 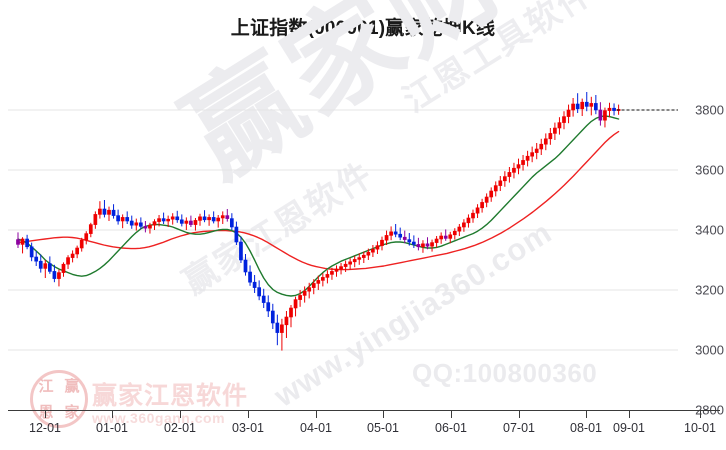 I want to click on y-tick-label: 3000, so click(x=709, y=350).